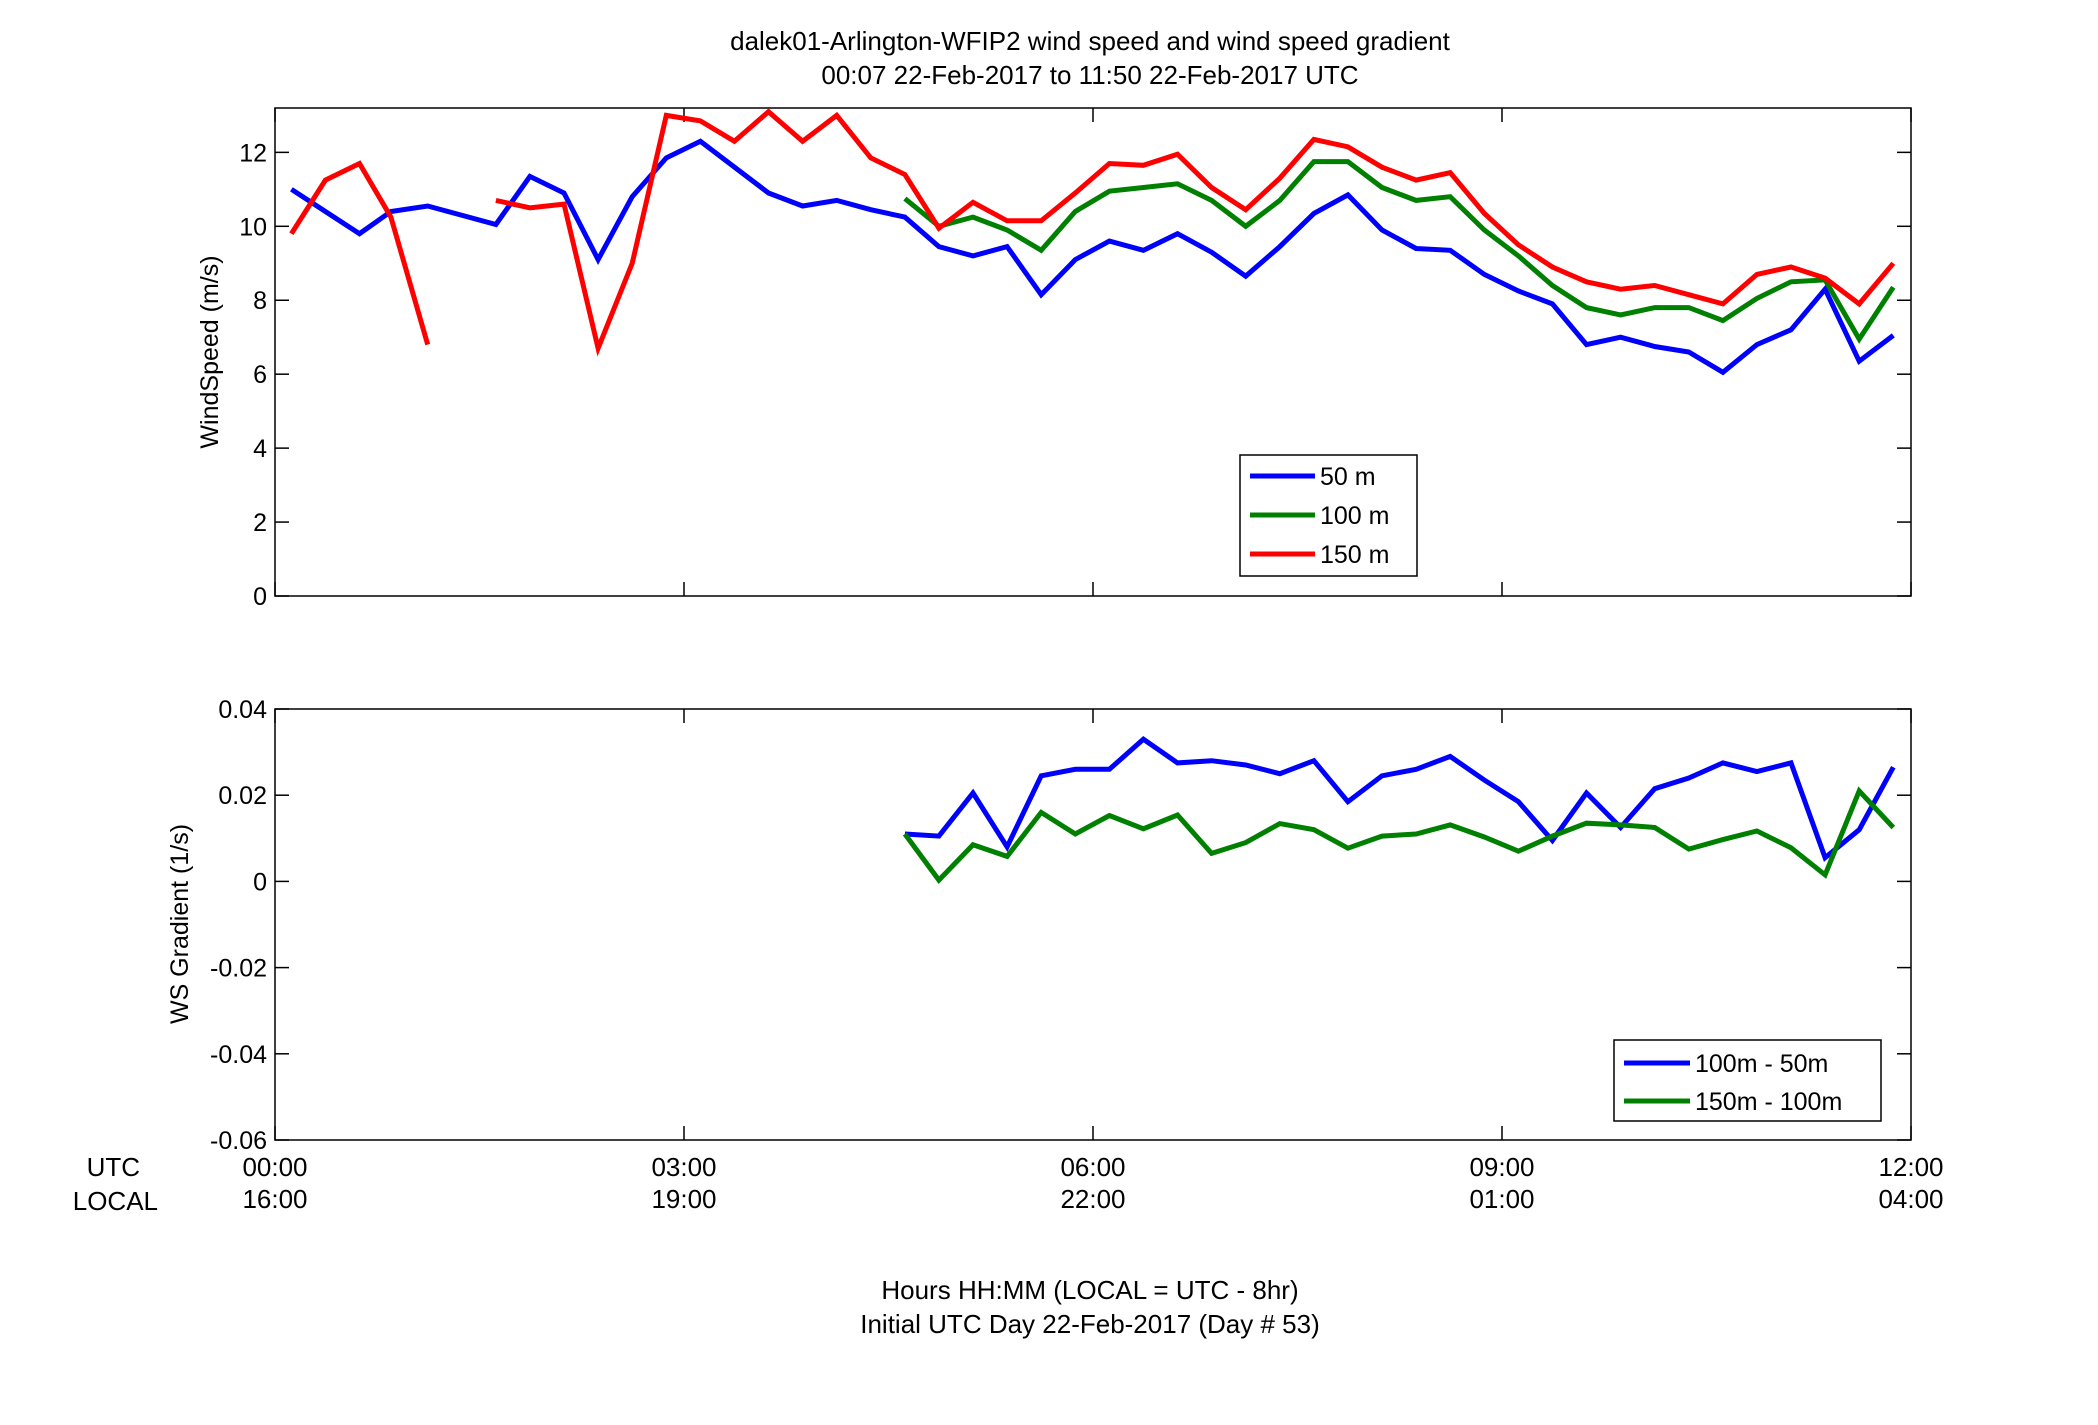  I want to click on x-axis-label-line2: Initial UTC Day 22-Feb-2017 (Day # 53), so click(1090, 1324).